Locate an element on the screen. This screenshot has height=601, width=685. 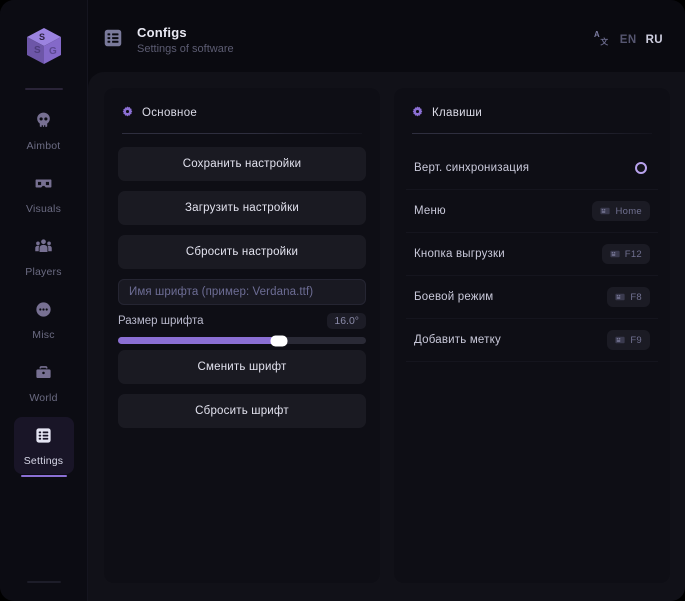
font-size-label: Размер шрифта is located at coordinates (161, 321).